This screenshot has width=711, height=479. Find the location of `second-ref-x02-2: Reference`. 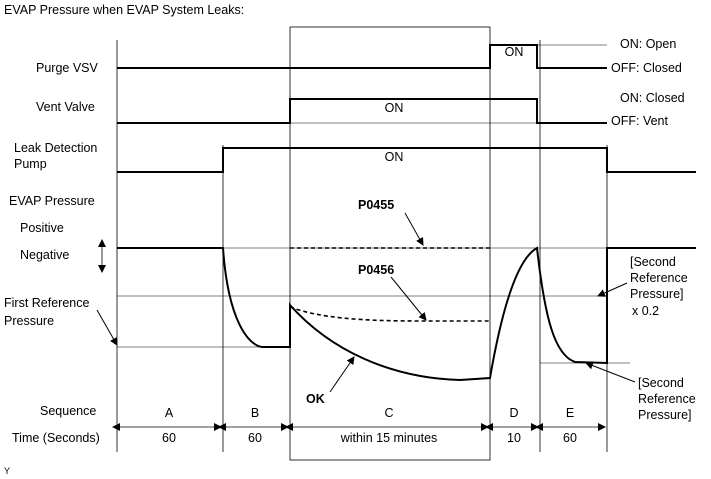

second-ref-x02-2: Reference is located at coordinates (659, 278).